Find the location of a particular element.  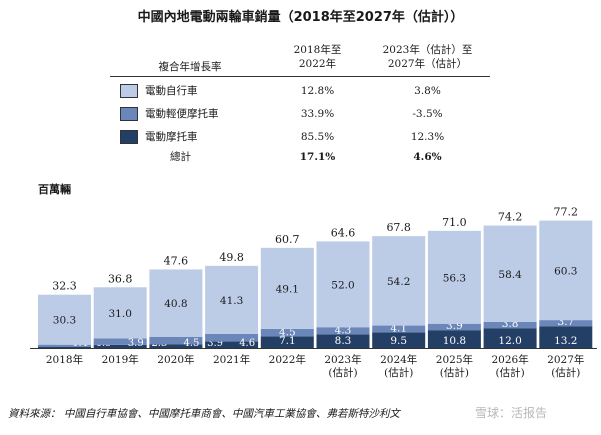

cagr-emoped-2018-2022: 33.9% is located at coordinates (317, 114).